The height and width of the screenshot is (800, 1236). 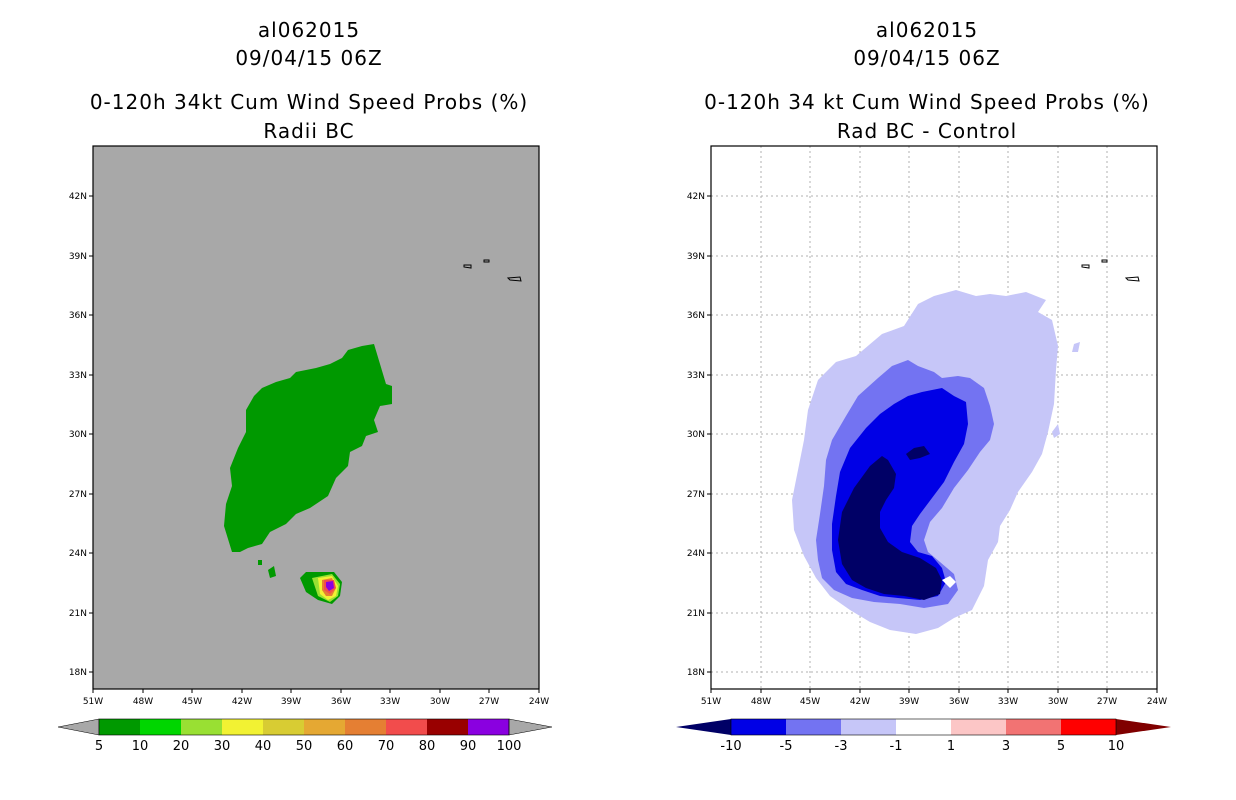 What do you see at coordinates (927, 131) in the screenshot?
I see `map-subtitle: Rad BC - Control` at bounding box center [927, 131].